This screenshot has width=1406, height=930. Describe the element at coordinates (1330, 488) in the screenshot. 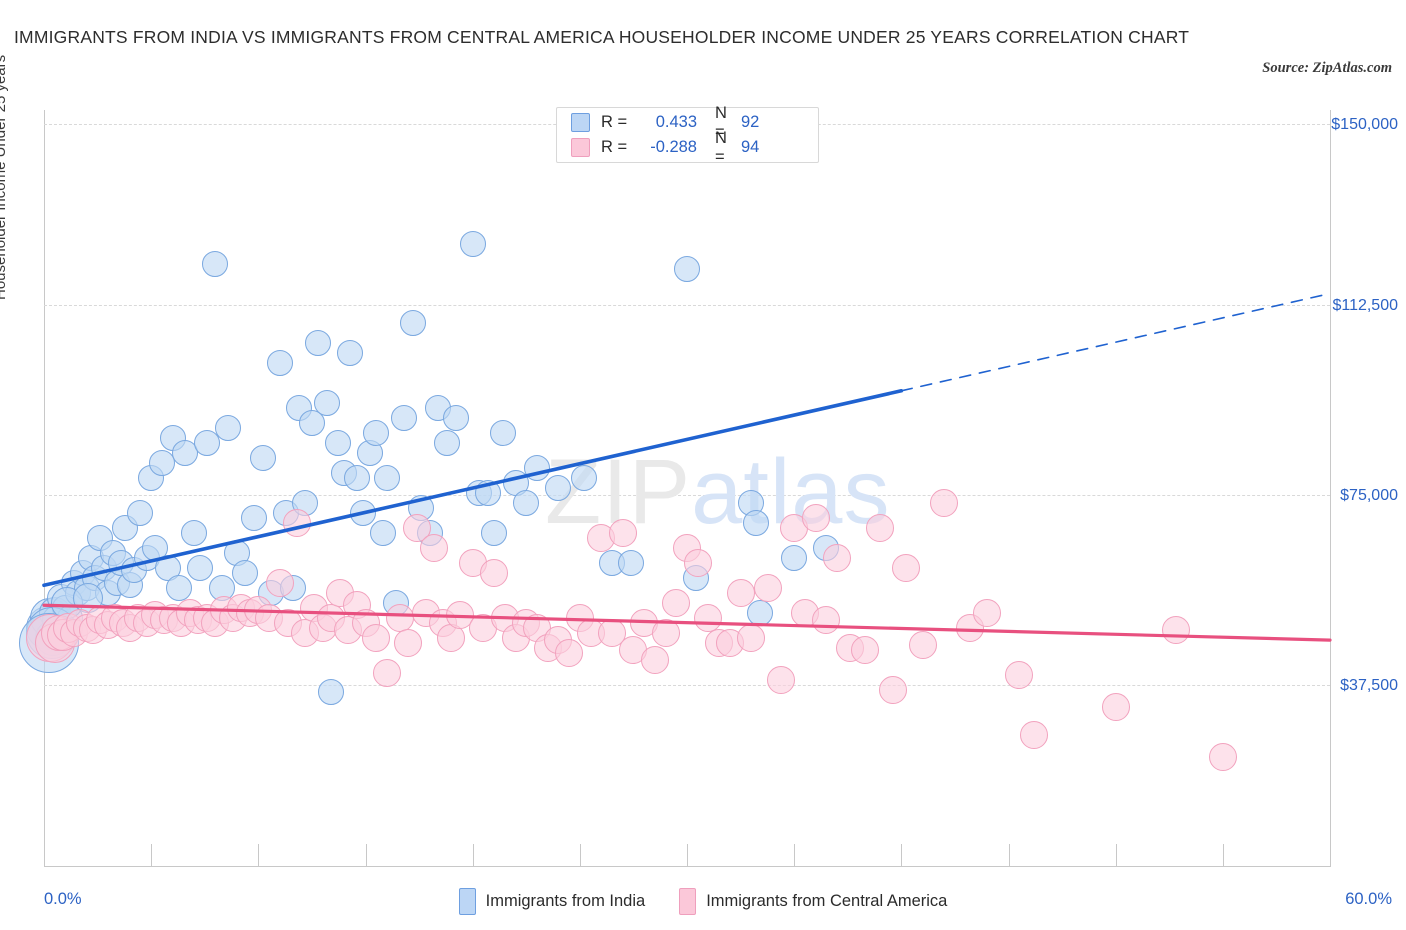

I see `plot-right-border` at that location.